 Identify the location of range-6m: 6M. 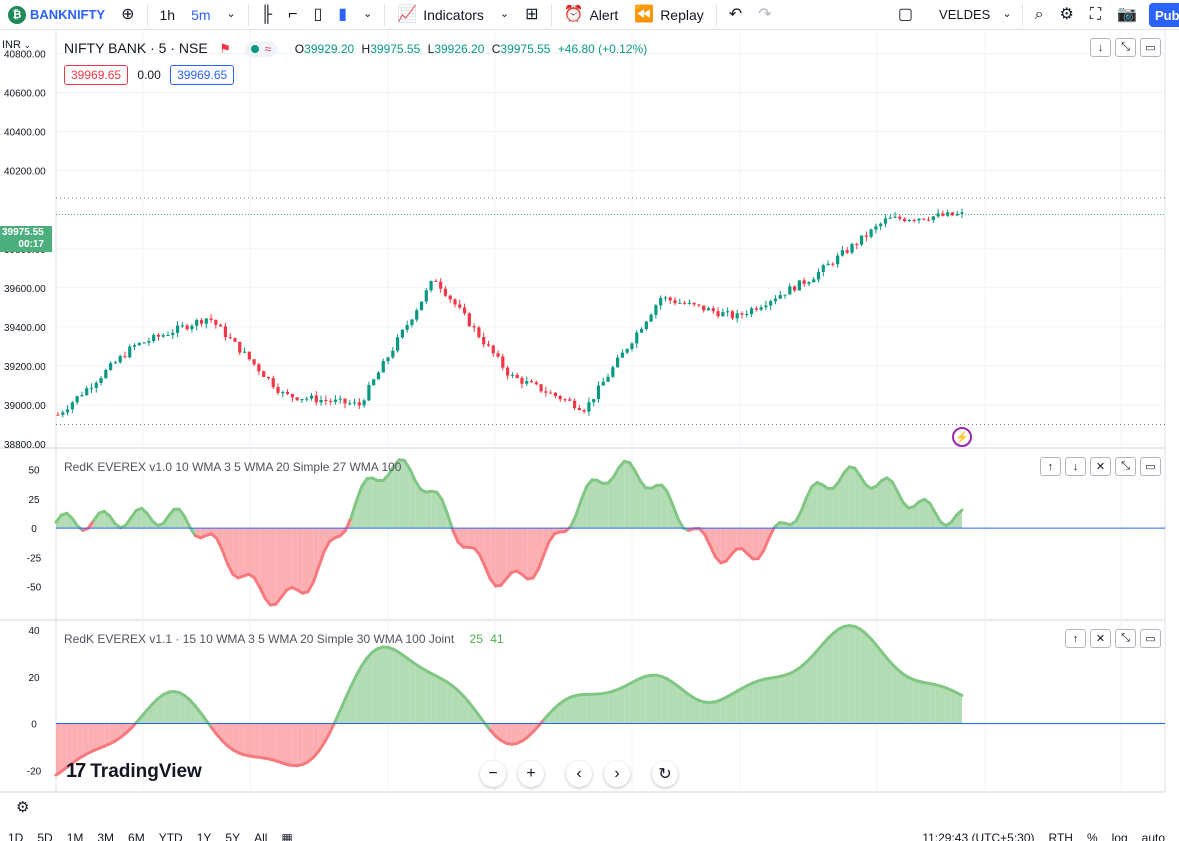
(136, 836).